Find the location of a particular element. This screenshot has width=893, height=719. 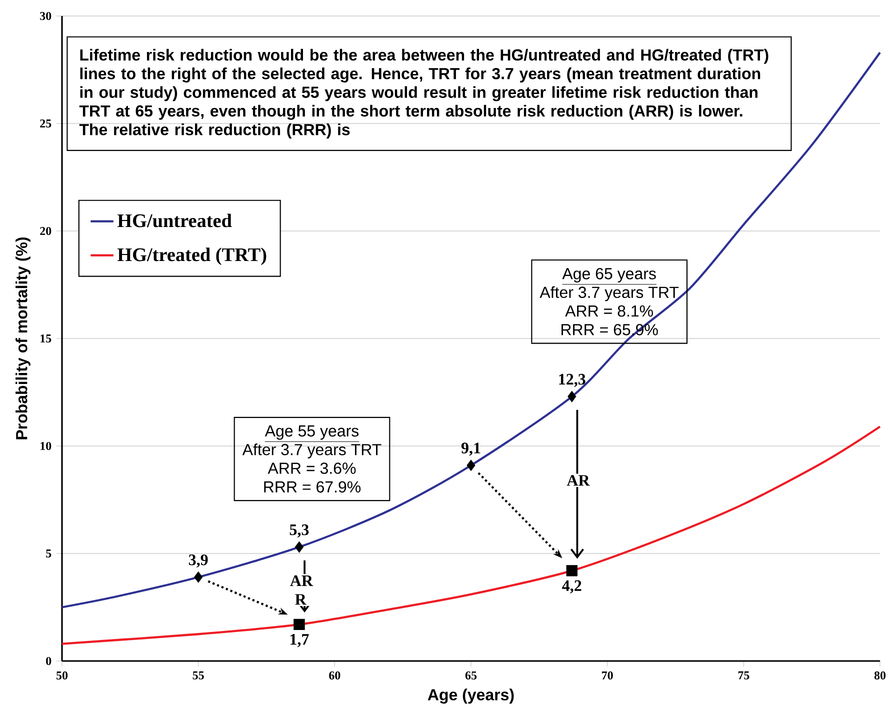

annotation: ARR = 3.6% is located at coordinates (312, 468).